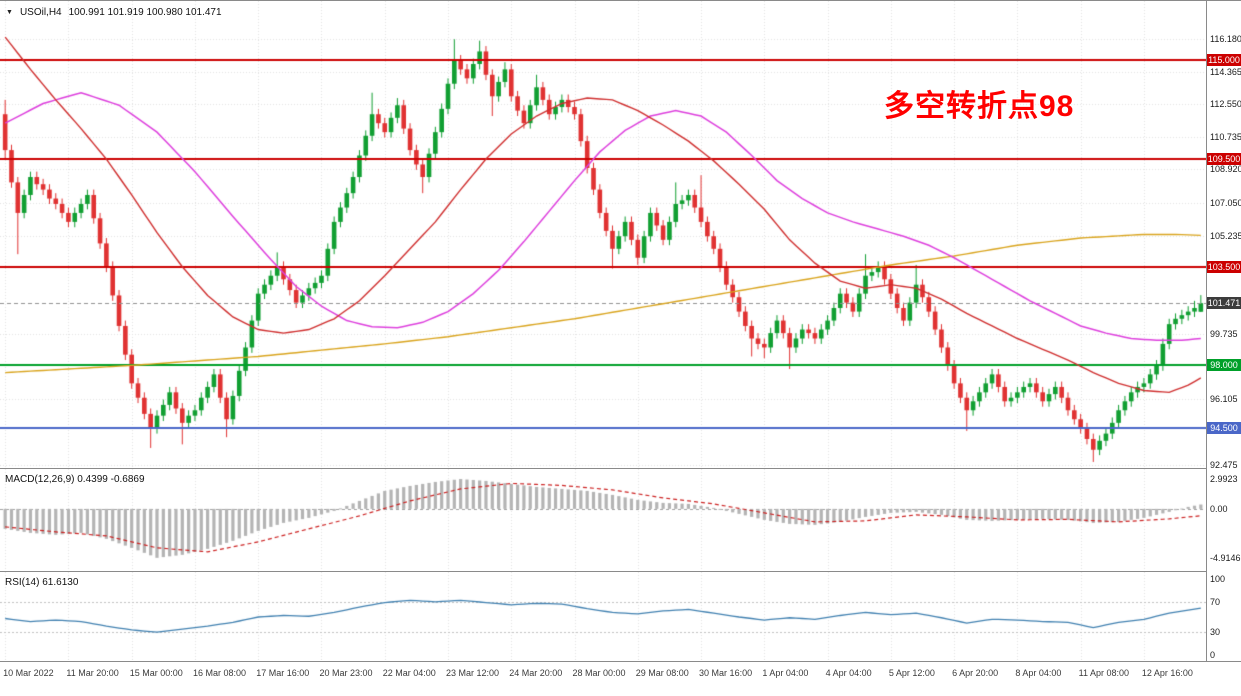 This screenshot has height=696, width=1241. I want to click on ohlc-values: 100.991 101.919 100.980 101.471, so click(145, 12).